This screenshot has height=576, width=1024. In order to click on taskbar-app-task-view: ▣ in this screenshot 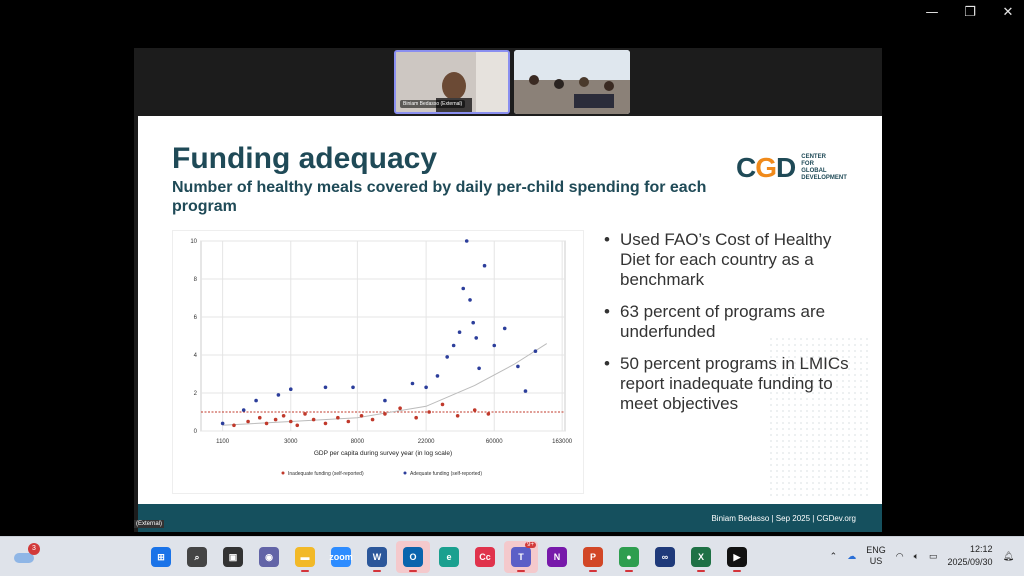, I will do `click(233, 557)`.